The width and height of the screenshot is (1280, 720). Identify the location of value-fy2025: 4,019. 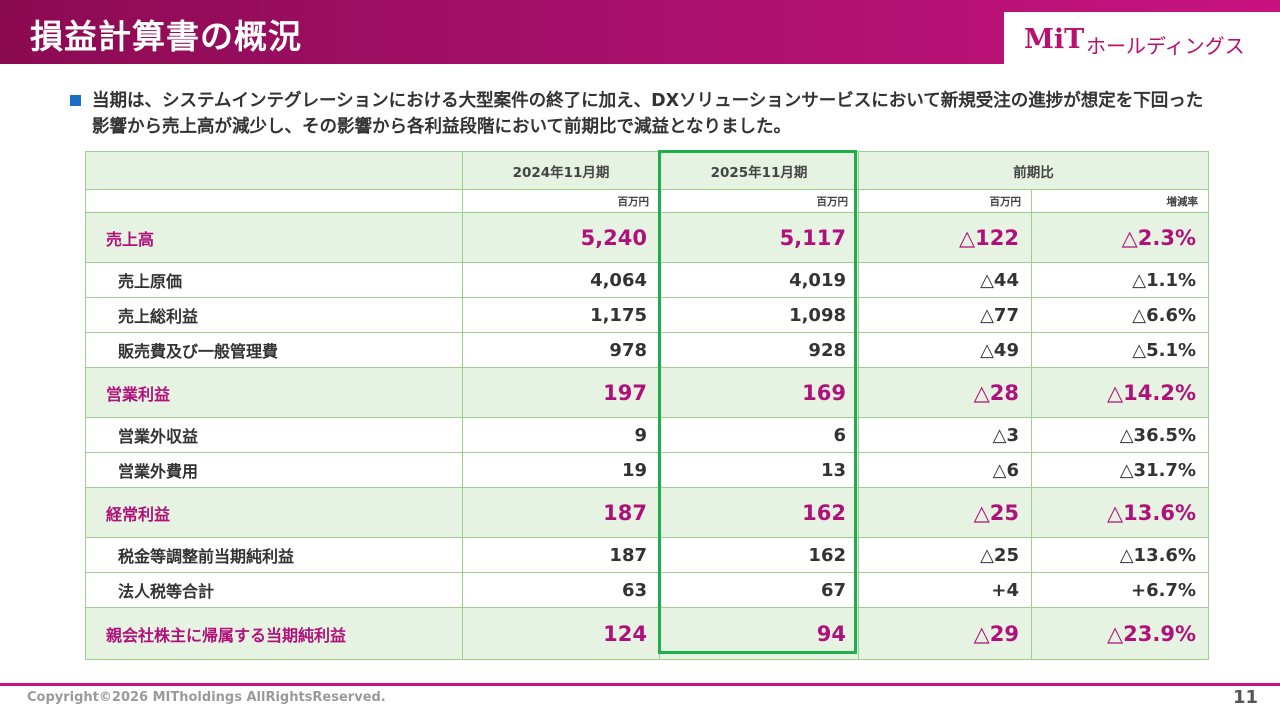
(759, 280).